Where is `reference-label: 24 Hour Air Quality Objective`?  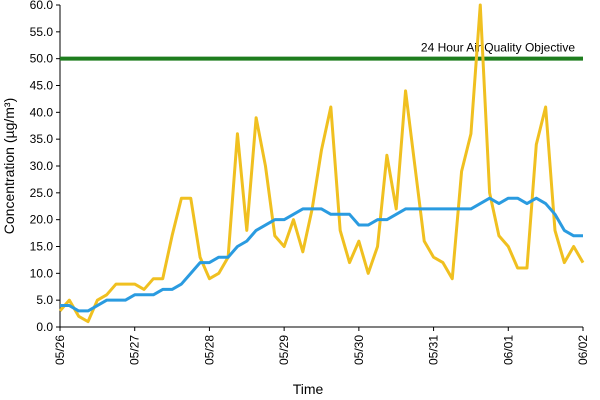
reference-label: 24 Hour Air Quality Objective is located at coordinates (498, 48).